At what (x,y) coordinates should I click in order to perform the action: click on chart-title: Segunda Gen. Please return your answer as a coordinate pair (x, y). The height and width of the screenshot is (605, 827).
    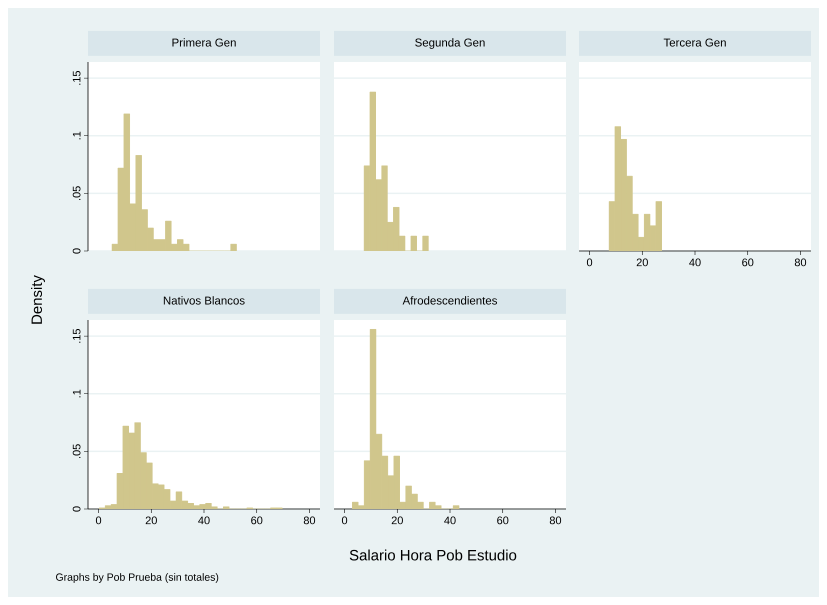
    Looking at the image, I should click on (450, 43).